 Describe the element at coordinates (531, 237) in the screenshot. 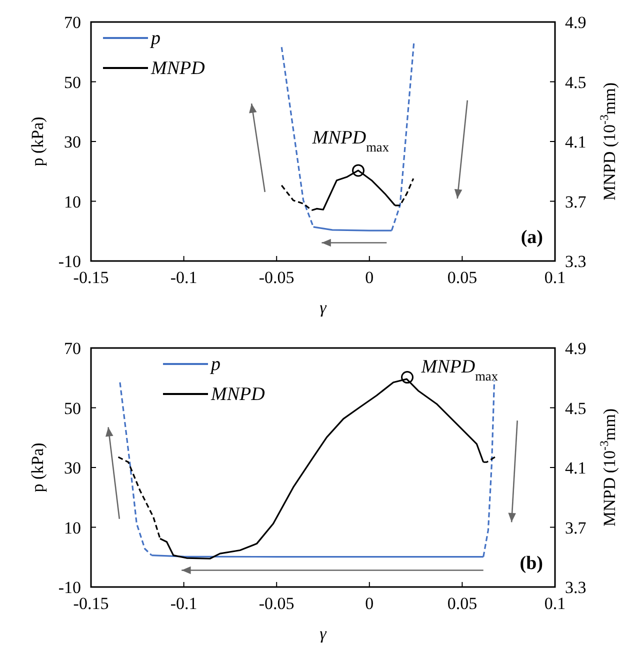

I see `annotation: (a)` at that location.